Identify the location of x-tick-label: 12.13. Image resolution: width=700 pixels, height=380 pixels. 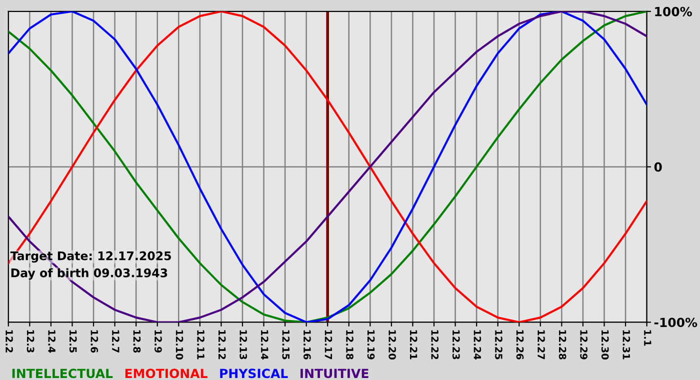
(244, 345).